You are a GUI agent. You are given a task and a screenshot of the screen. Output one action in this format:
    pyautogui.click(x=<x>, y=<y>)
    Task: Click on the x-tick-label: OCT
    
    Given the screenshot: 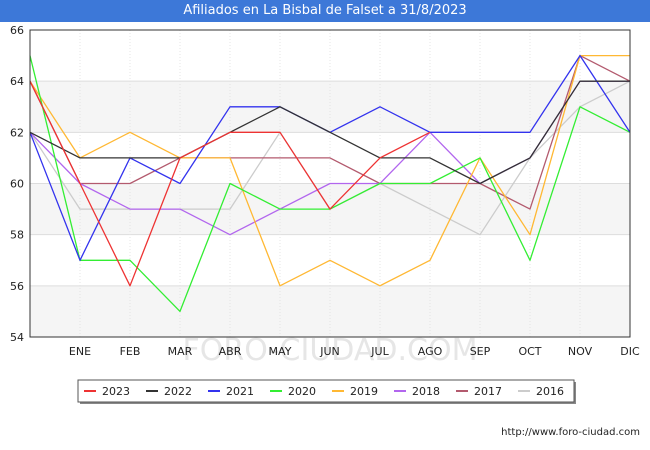 What is the action you would take?
    pyautogui.click(x=529, y=351)
    